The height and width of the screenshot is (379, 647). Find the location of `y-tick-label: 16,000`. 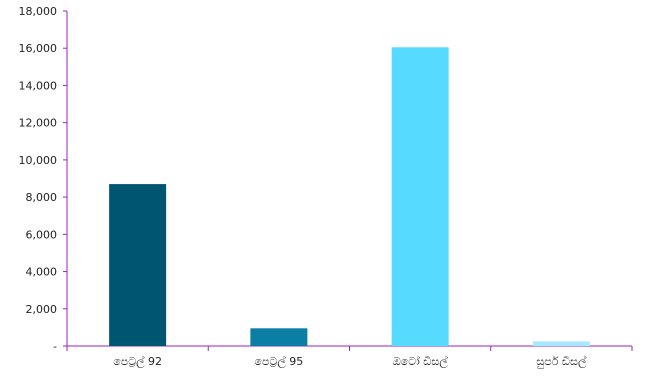

y-tick-label: 16,000 is located at coordinates (38, 48).